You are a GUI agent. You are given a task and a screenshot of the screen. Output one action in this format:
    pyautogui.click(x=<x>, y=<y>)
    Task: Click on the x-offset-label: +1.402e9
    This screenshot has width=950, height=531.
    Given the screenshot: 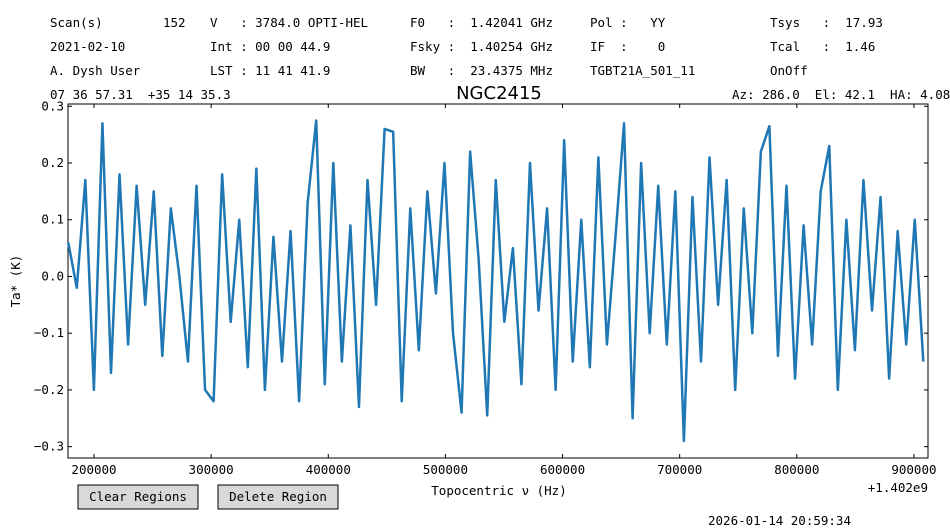 What is the action you would take?
    pyautogui.click(x=898, y=487)
    